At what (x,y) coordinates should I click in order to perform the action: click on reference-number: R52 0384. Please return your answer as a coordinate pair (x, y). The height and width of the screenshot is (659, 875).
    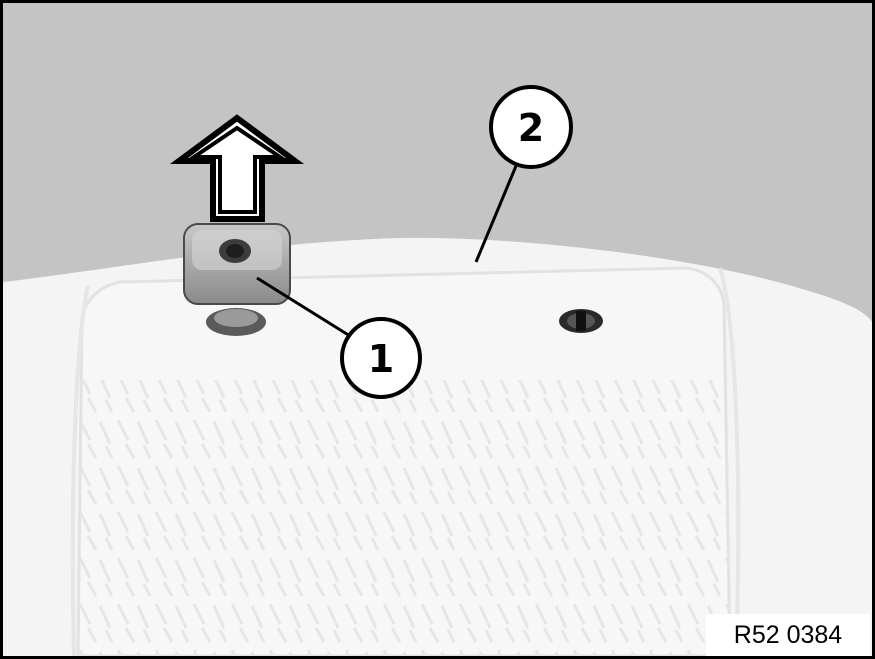
    Looking at the image, I should click on (788, 635).